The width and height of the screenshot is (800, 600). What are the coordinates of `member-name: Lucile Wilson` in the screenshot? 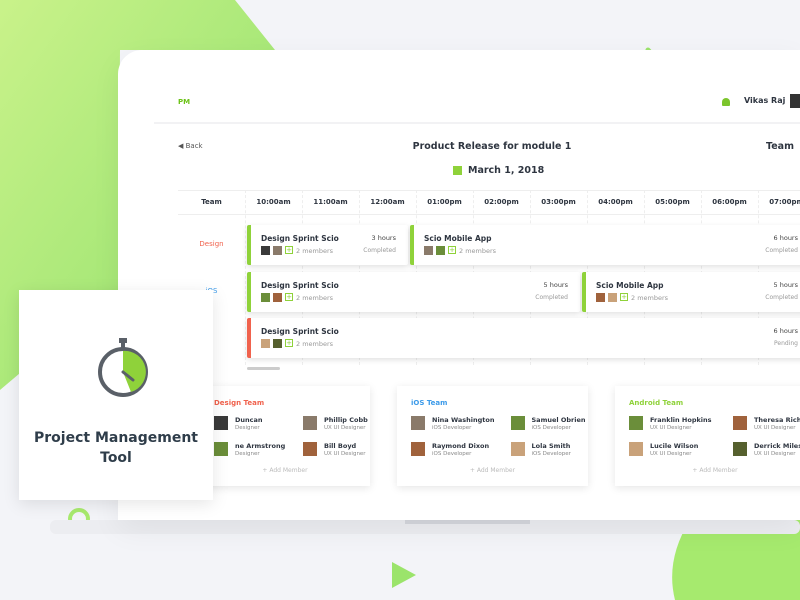 It's located at (674, 446).